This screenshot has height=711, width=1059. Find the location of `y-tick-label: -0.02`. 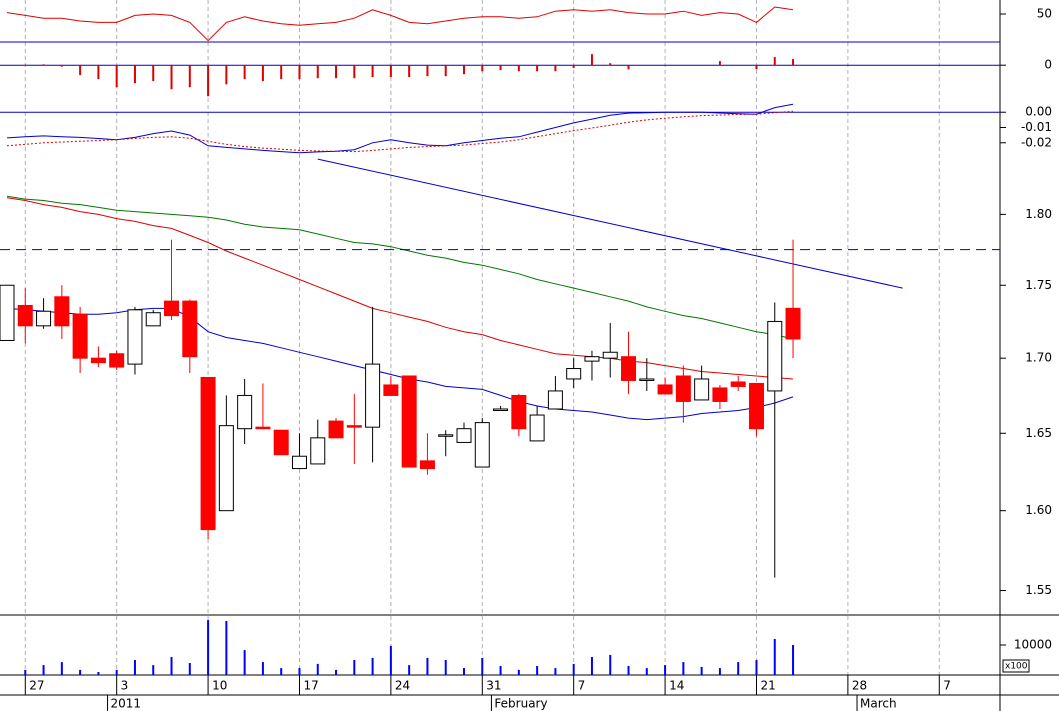

y-tick-label: -0.02 is located at coordinates (1036, 142).